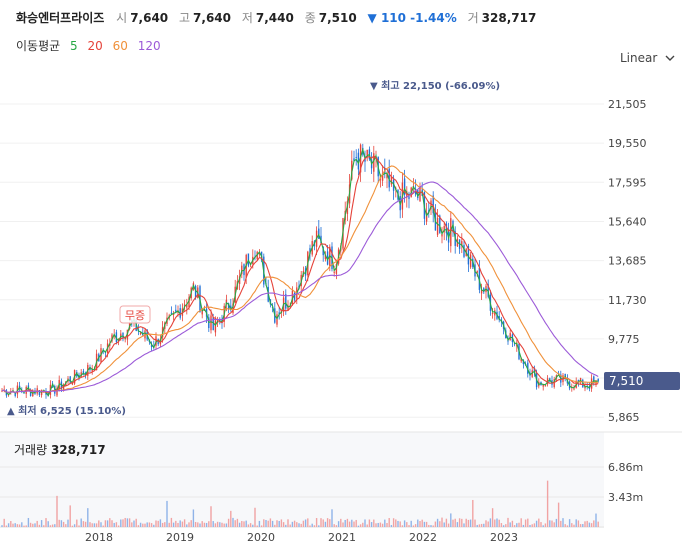 This screenshot has width=682, height=551. Describe the element at coordinates (149, 18) in the screenshot. I see `open-value: 7,640` at that location.